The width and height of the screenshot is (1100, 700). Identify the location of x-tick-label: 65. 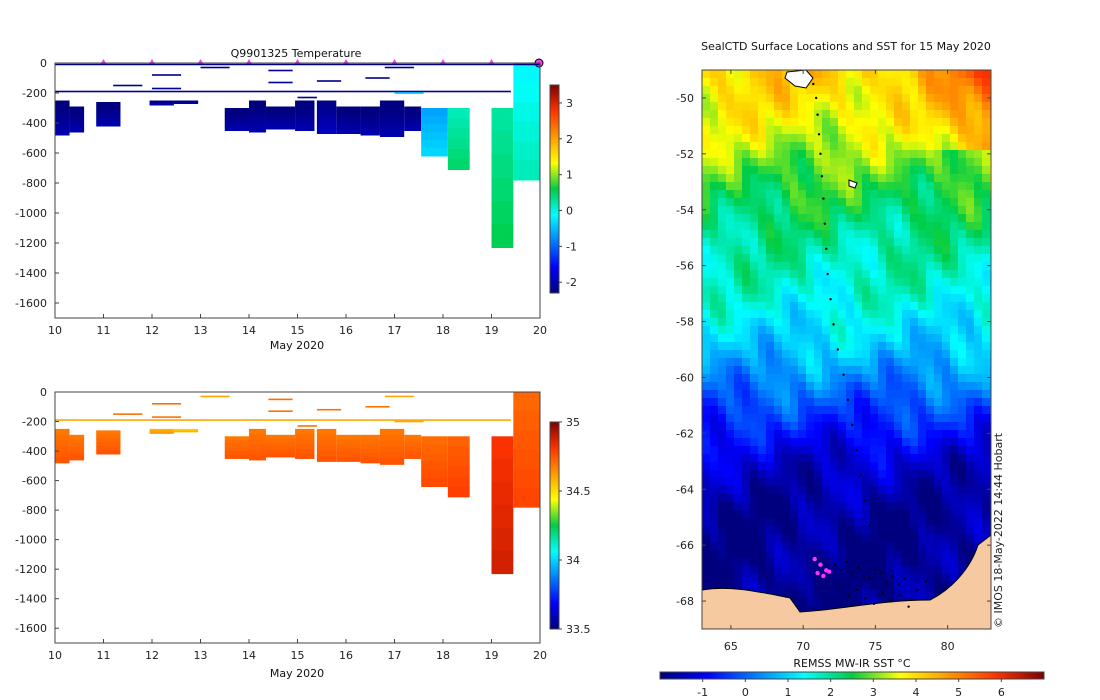
(731, 646).